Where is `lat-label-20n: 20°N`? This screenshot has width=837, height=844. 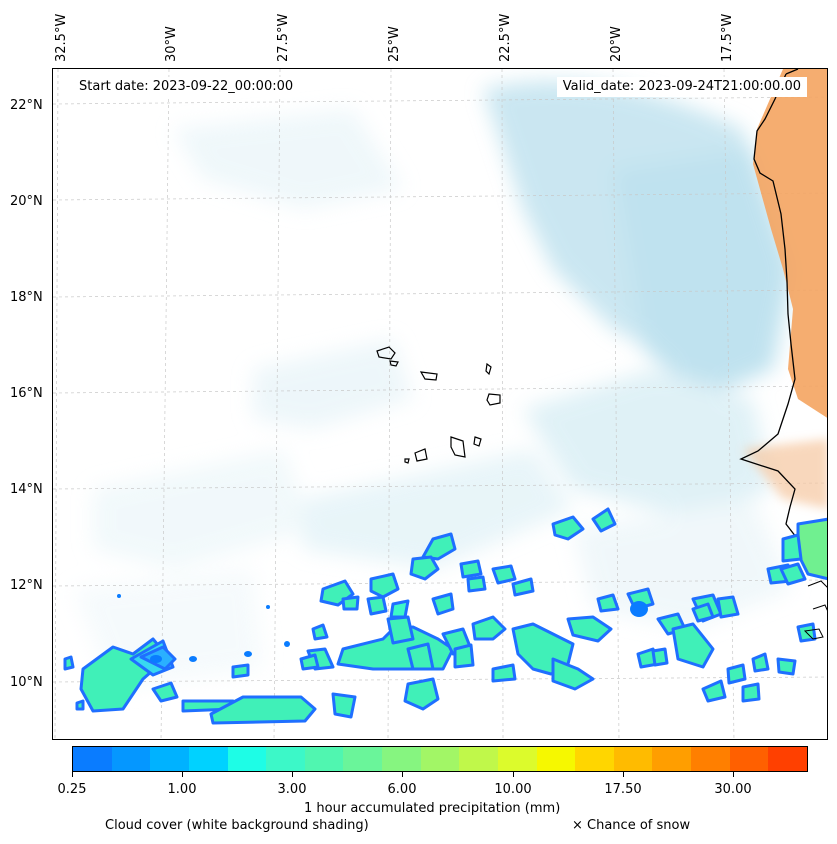 lat-label-20n: 20°N is located at coordinates (26, 201).